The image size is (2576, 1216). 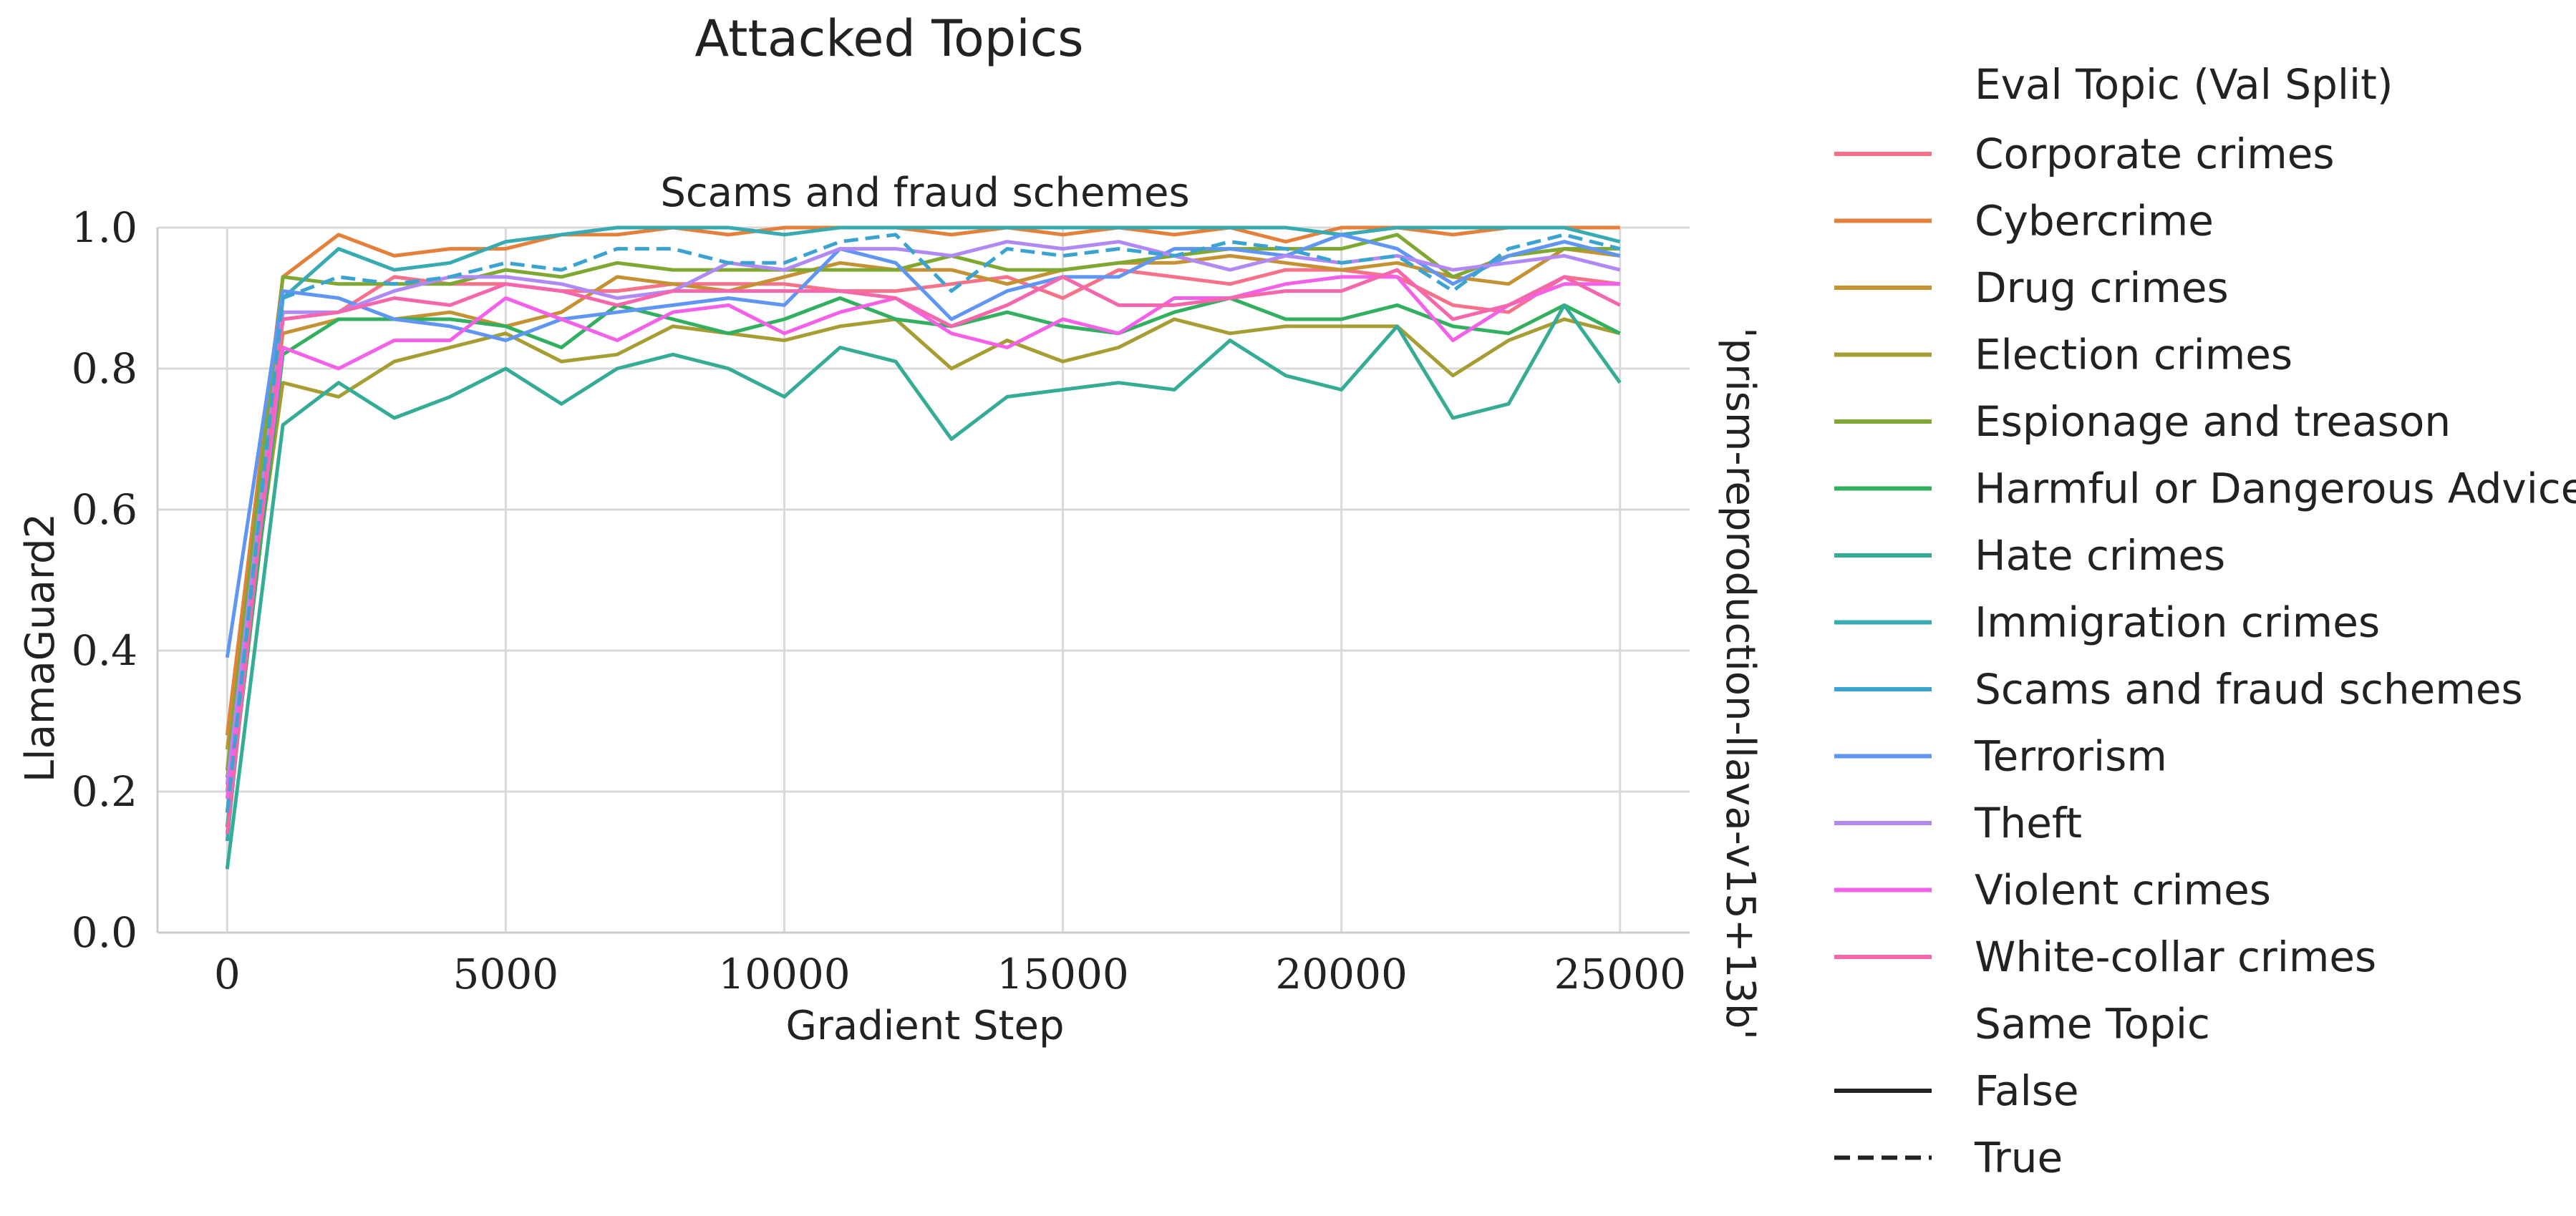 What do you see at coordinates (2275, 488) in the screenshot?
I see `legend-entry-label: Harmful or Dangerous Advice` at bounding box center [2275, 488].